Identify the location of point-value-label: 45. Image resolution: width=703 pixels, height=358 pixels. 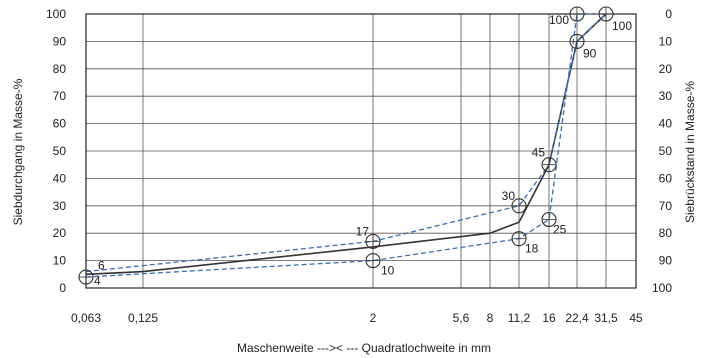
(539, 153).